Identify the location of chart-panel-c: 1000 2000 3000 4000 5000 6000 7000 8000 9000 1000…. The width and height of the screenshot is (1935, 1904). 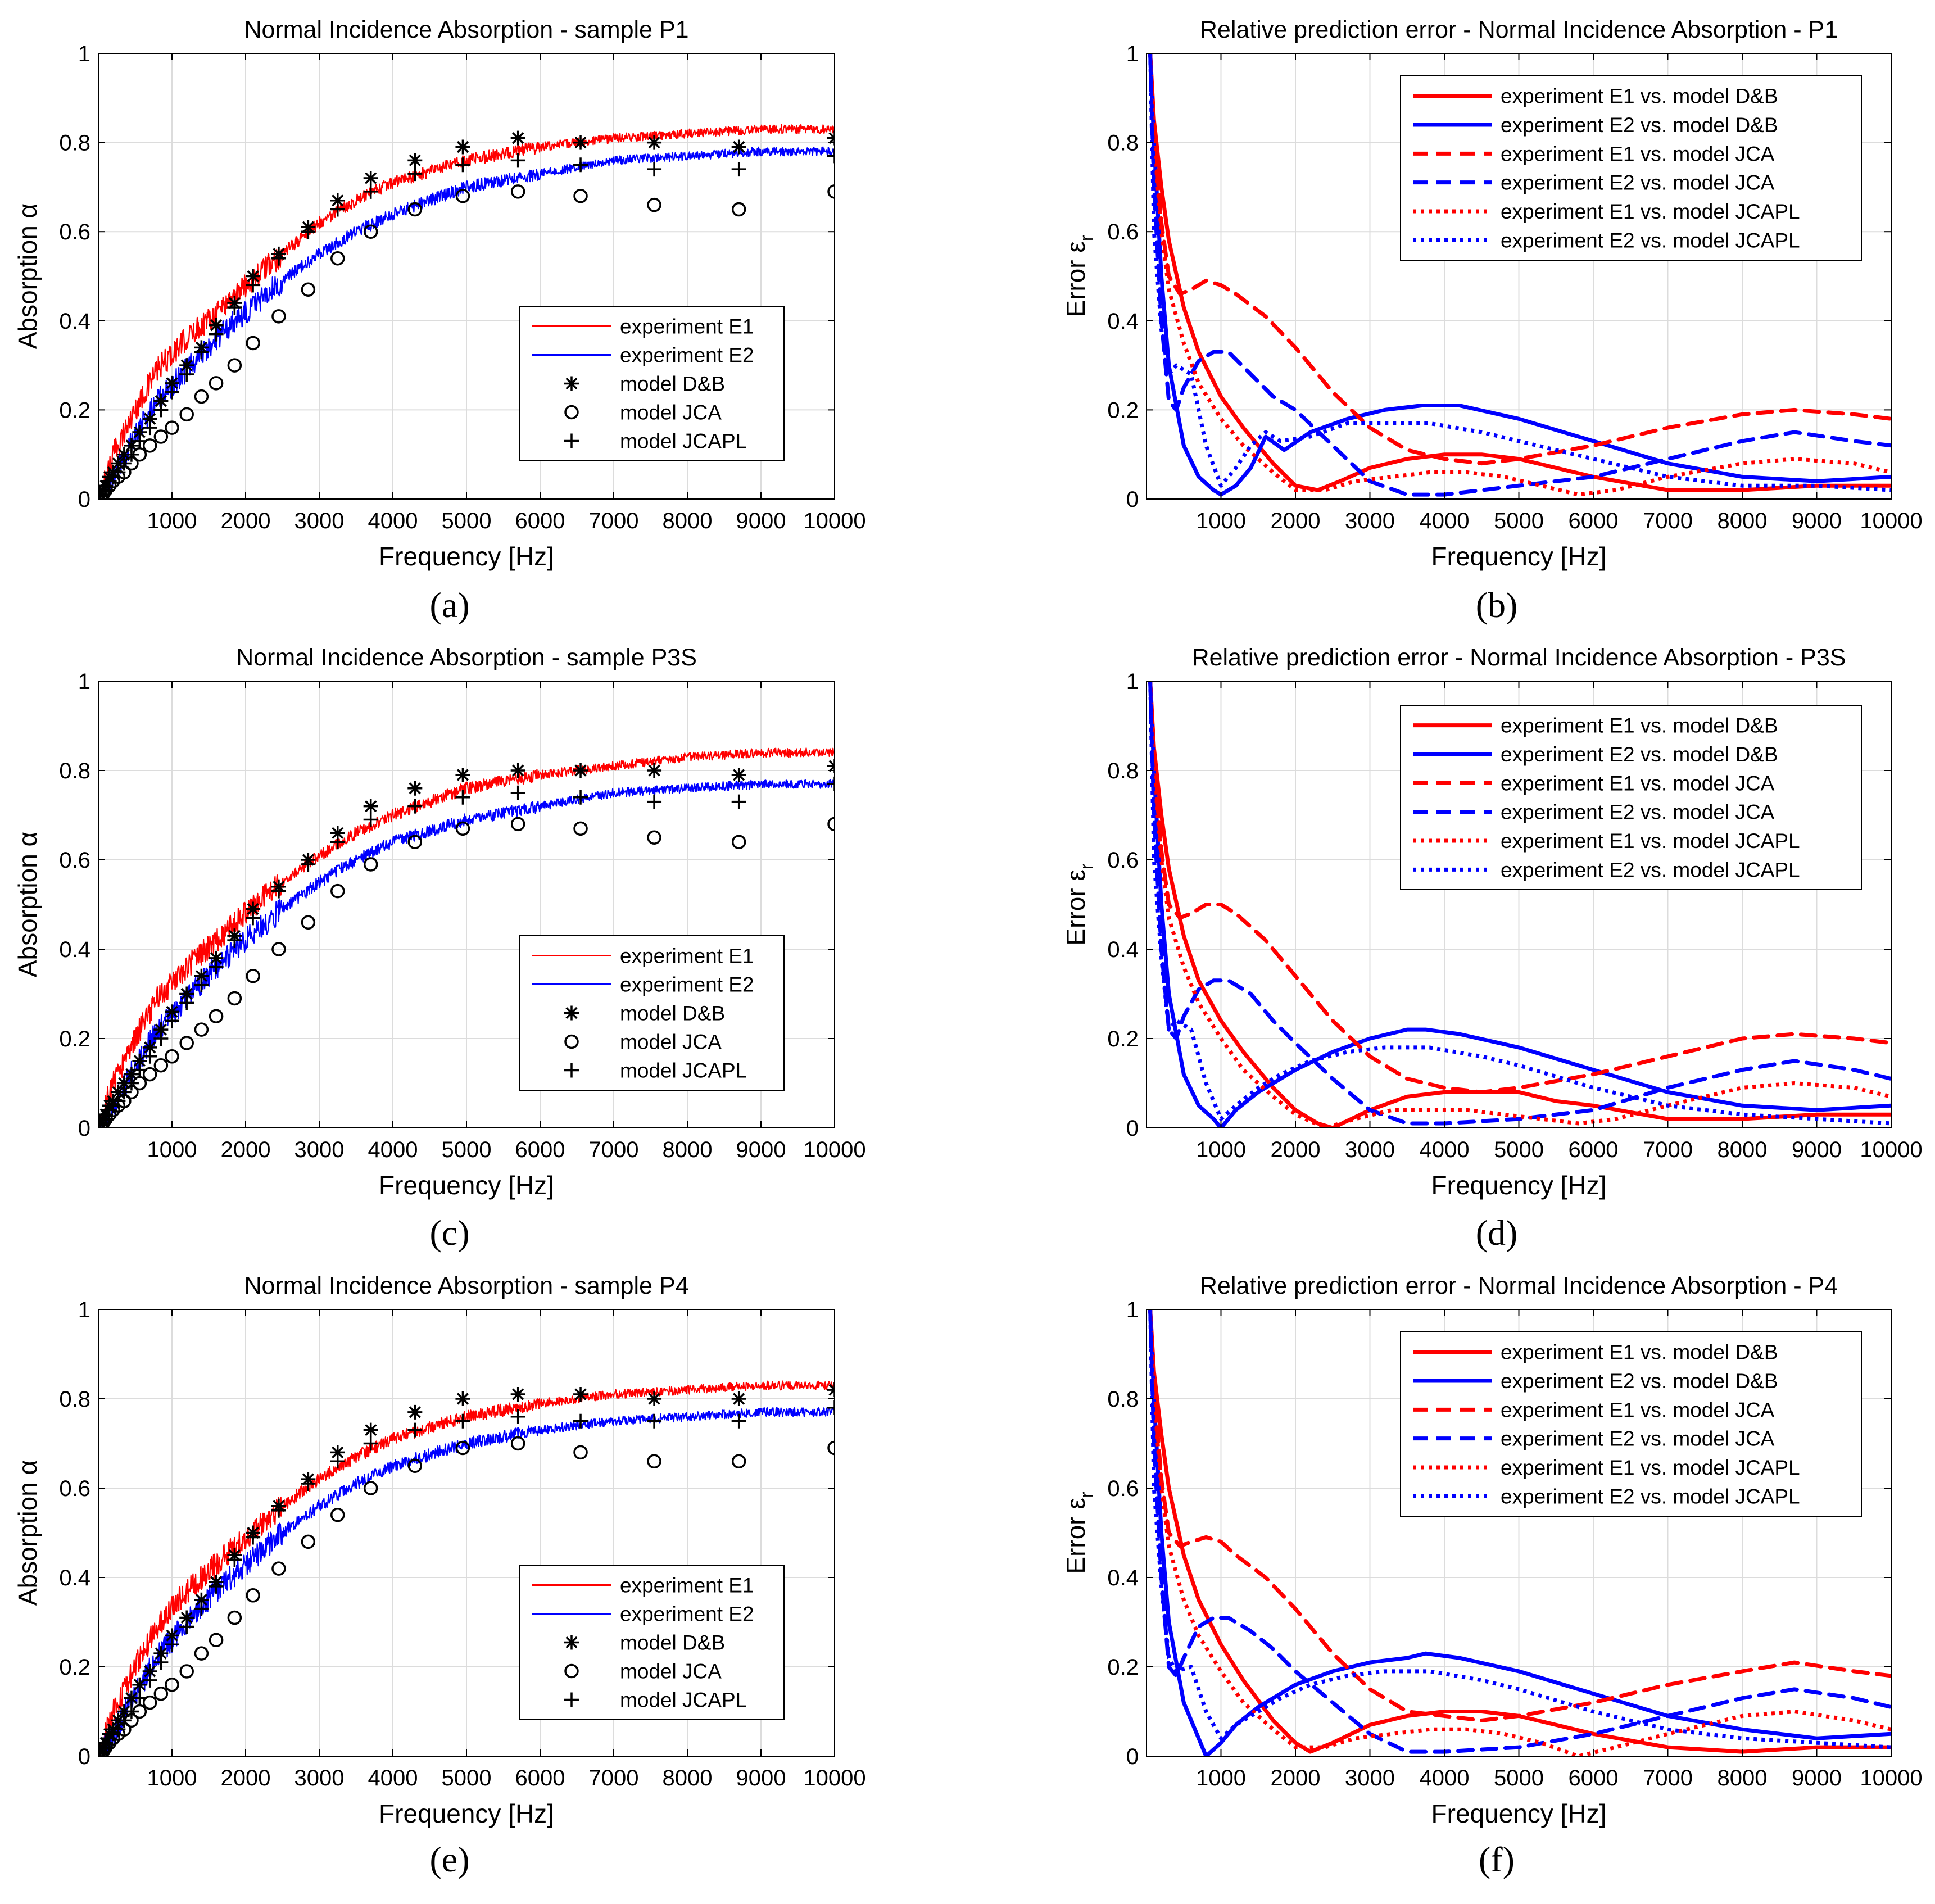
(439, 948).